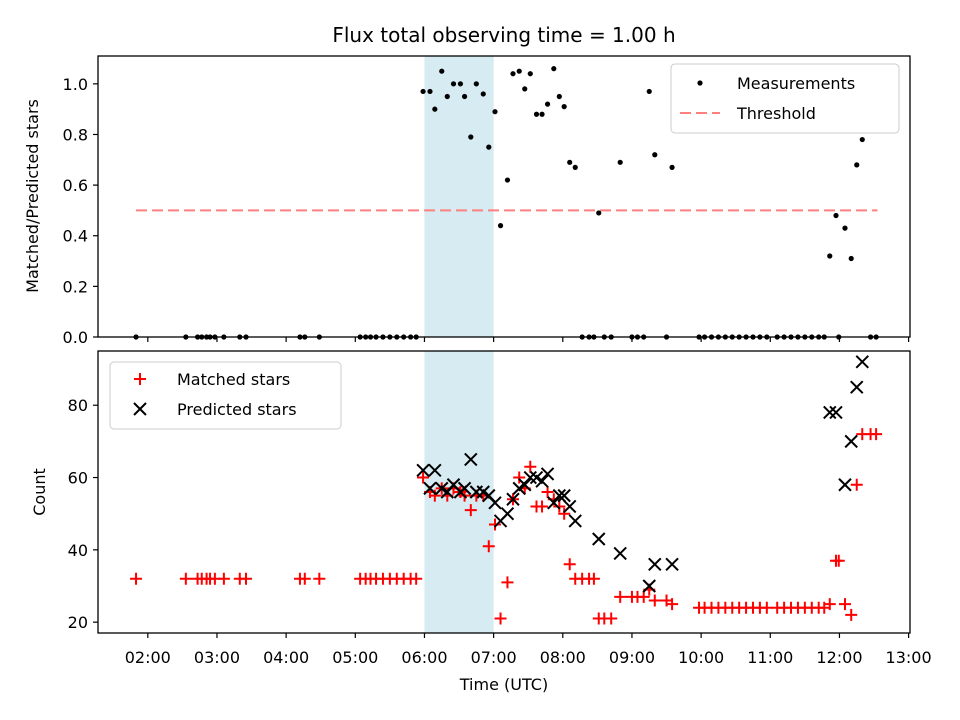  Describe the element at coordinates (839, 657) in the screenshot. I see `x-tick-label: 12:00` at that location.